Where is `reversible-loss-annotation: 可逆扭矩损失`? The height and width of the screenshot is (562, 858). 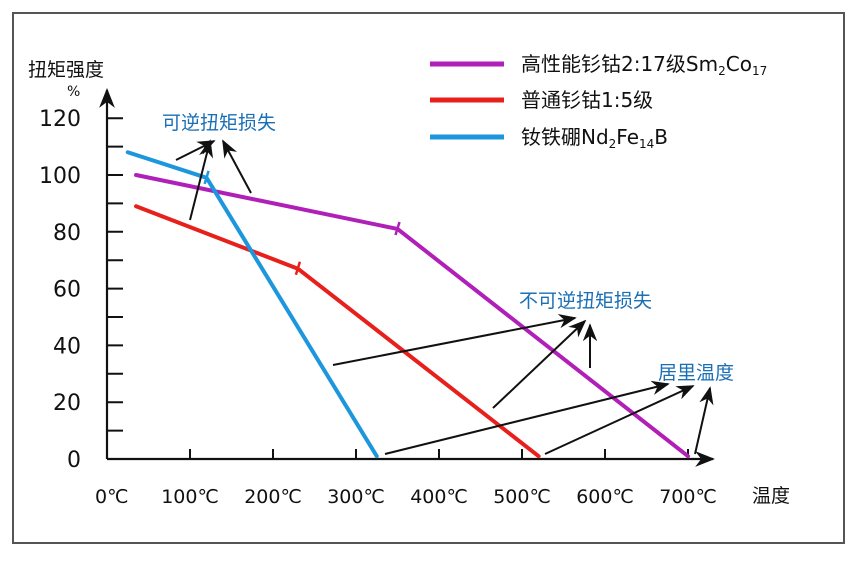
reversible-loss-annotation: 可逆扭矩损失 is located at coordinates (219, 123).